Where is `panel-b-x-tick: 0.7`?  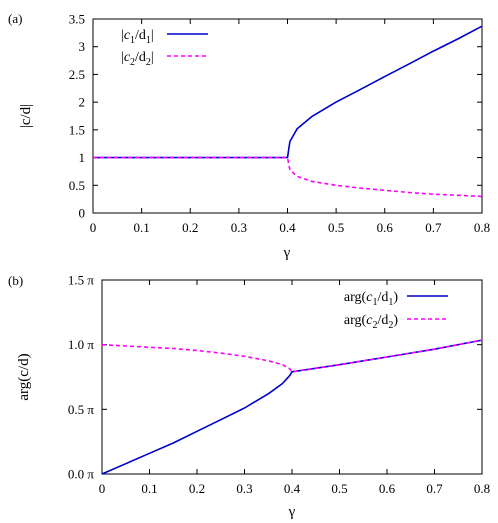
panel-b-x-tick: 0.7 is located at coordinates (434, 388).